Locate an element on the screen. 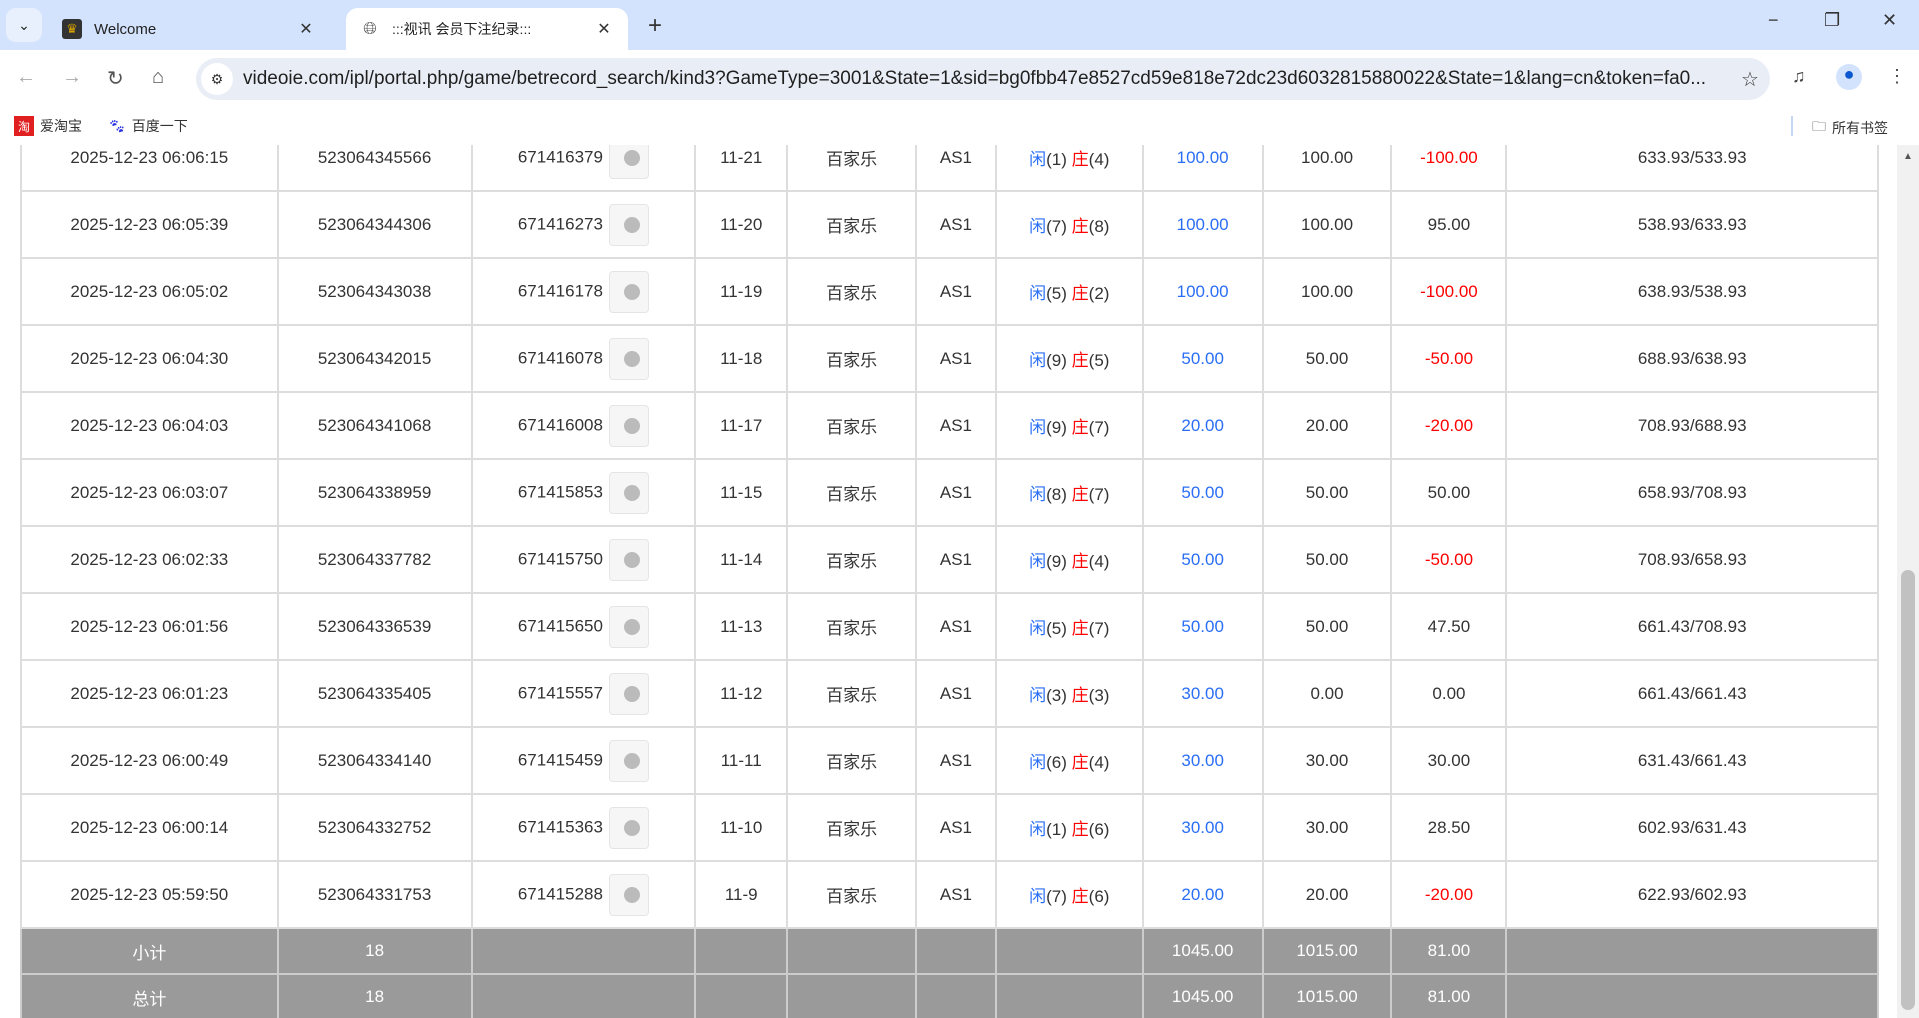 The height and width of the screenshot is (1018, 1919). shoe-number: 11-17 is located at coordinates (741, 425).